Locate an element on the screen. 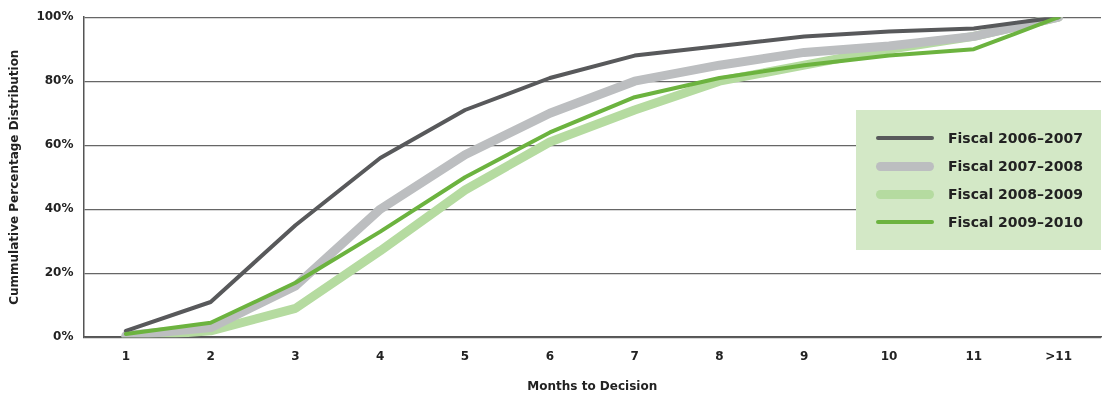 Image resolution: width=1113 pixels, height=402 pixels. x-tick-label: 1 is located at coordinates (126, 355).